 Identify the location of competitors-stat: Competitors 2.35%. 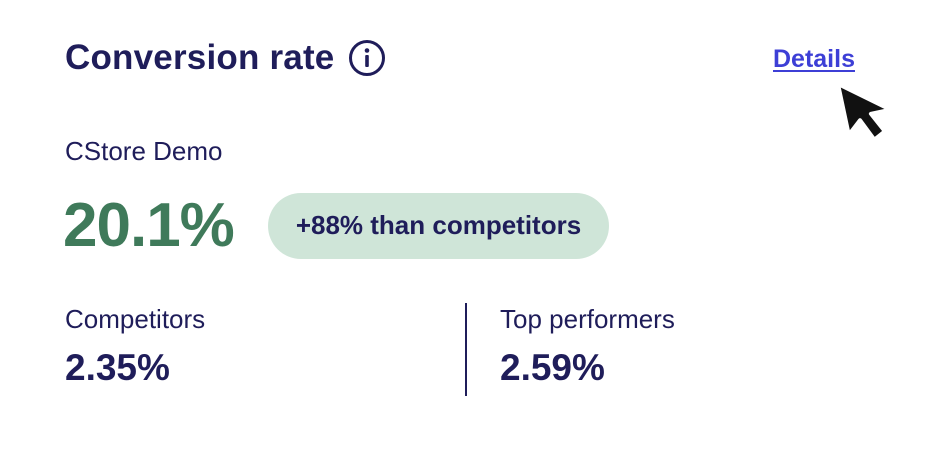
(135, 346).